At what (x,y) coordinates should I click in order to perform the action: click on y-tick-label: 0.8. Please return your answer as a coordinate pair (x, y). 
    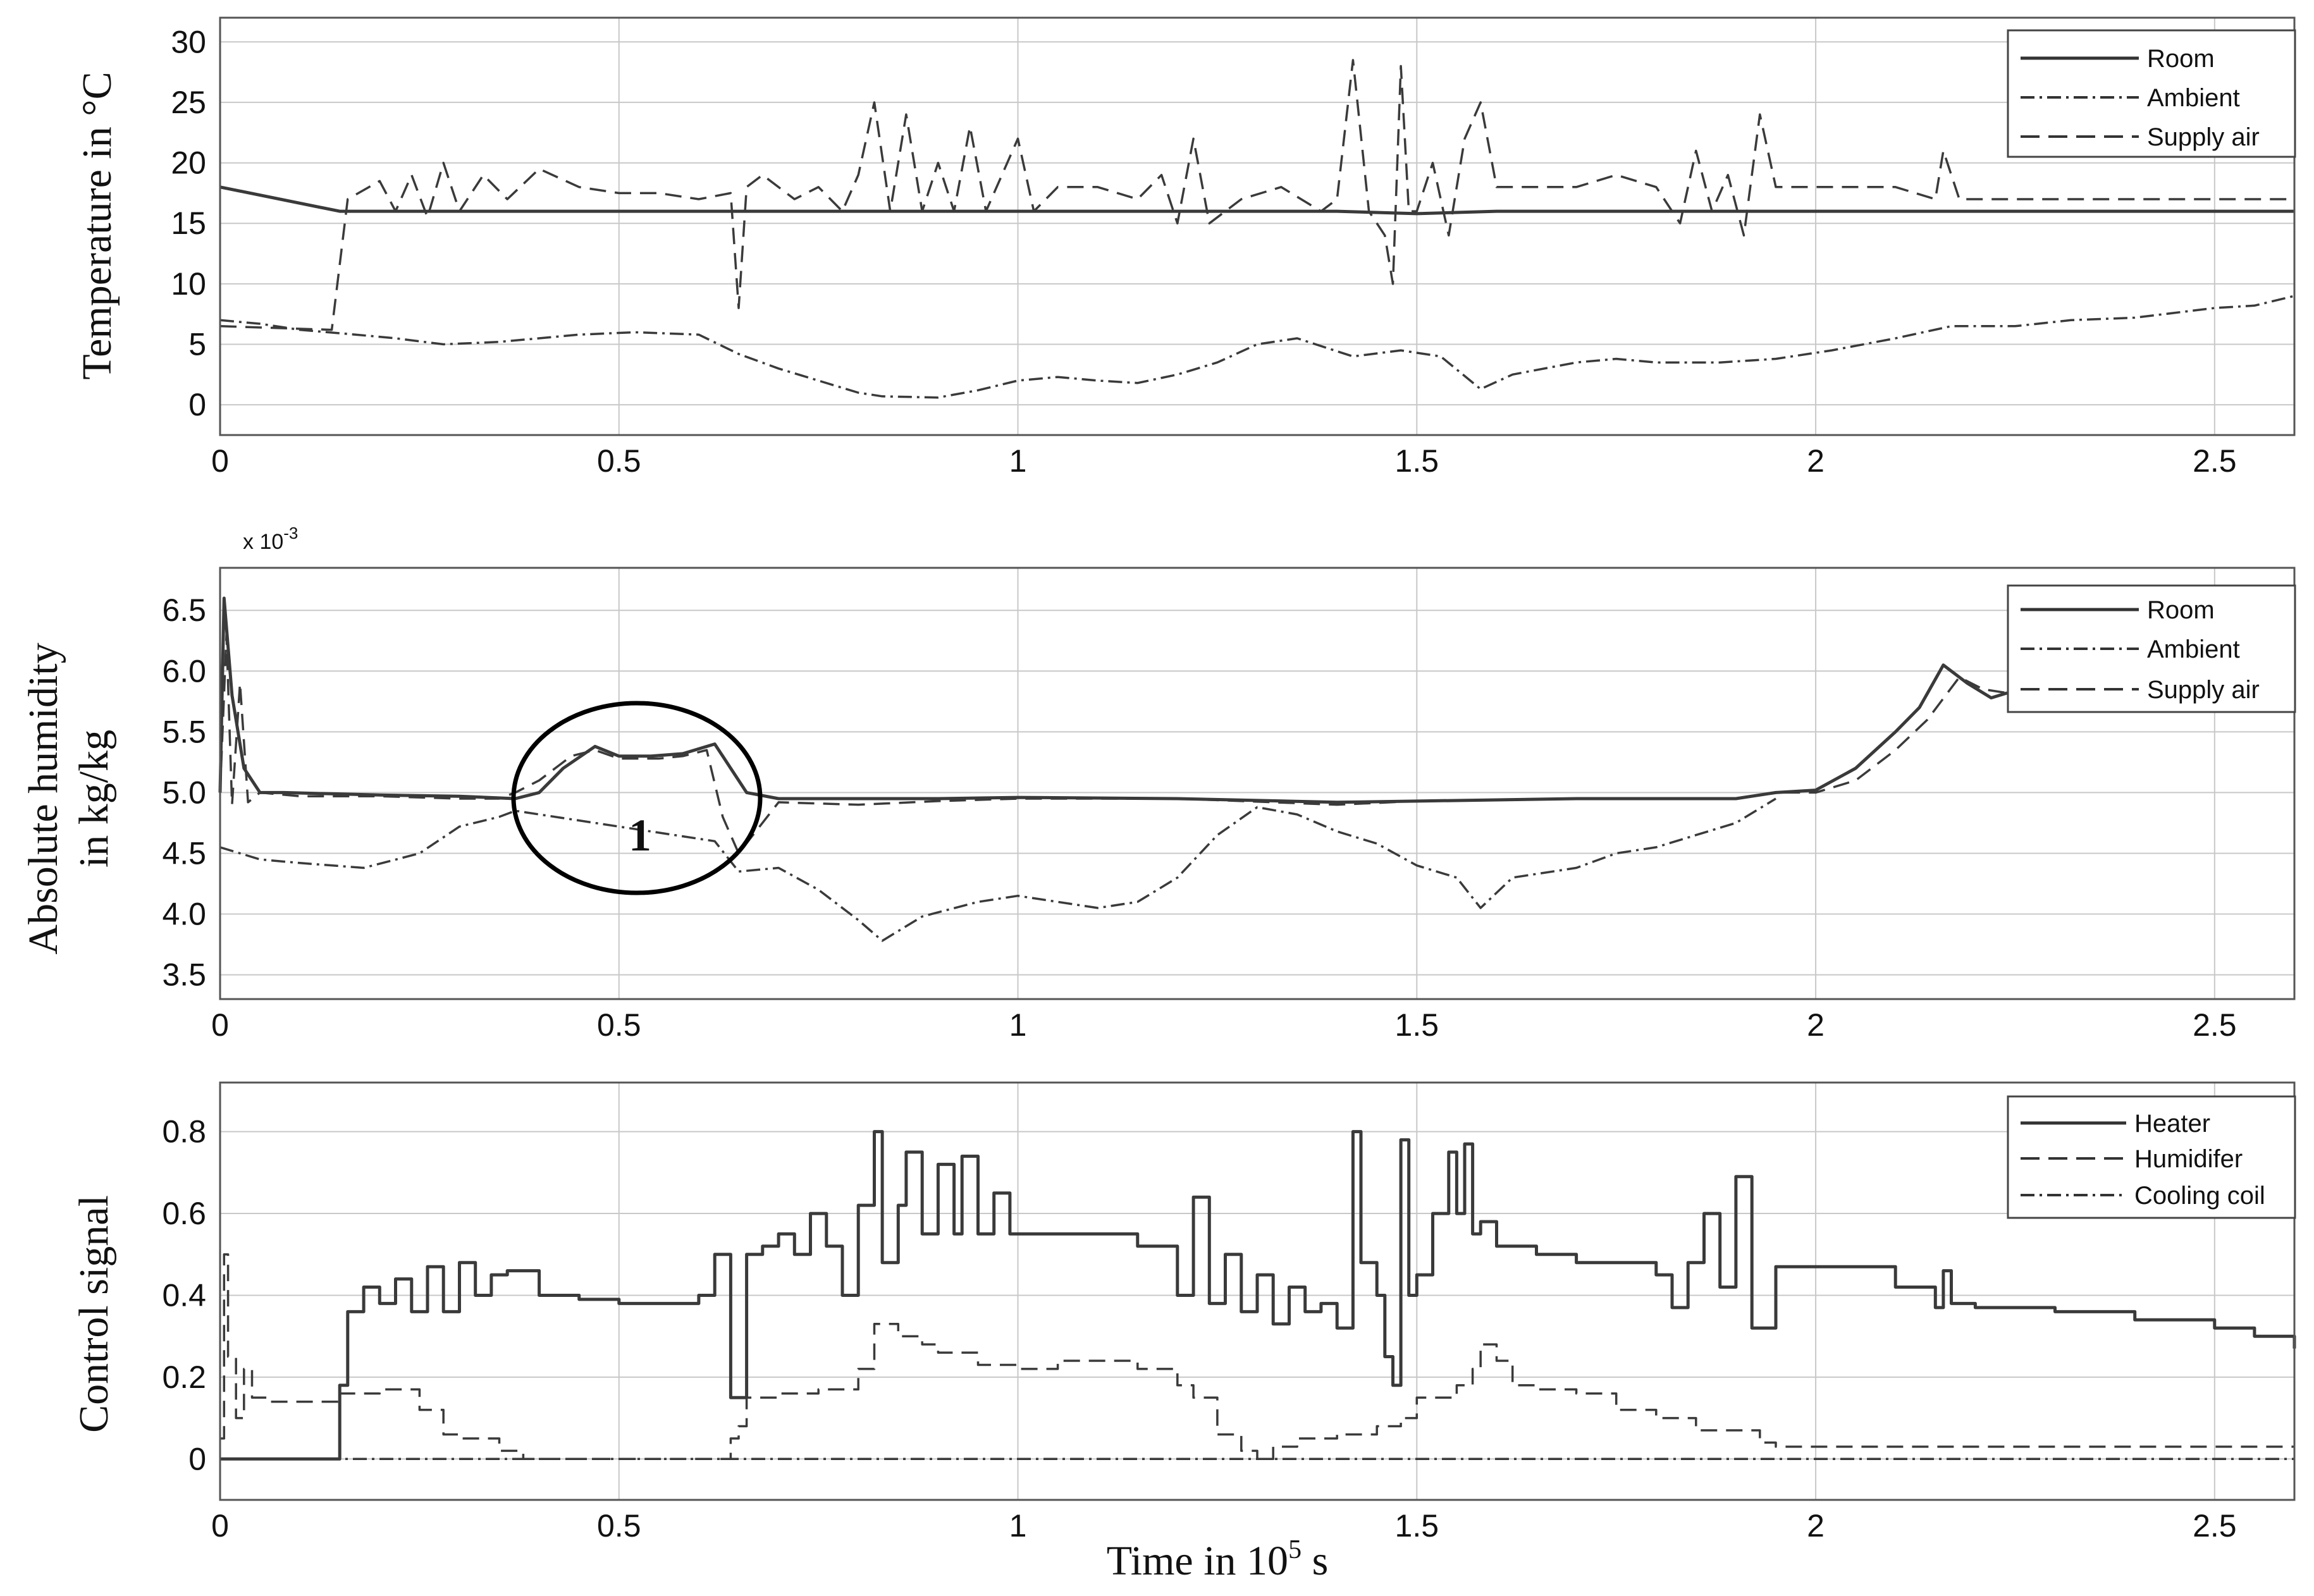
    Looking at the image, I should click on (184, 1132).